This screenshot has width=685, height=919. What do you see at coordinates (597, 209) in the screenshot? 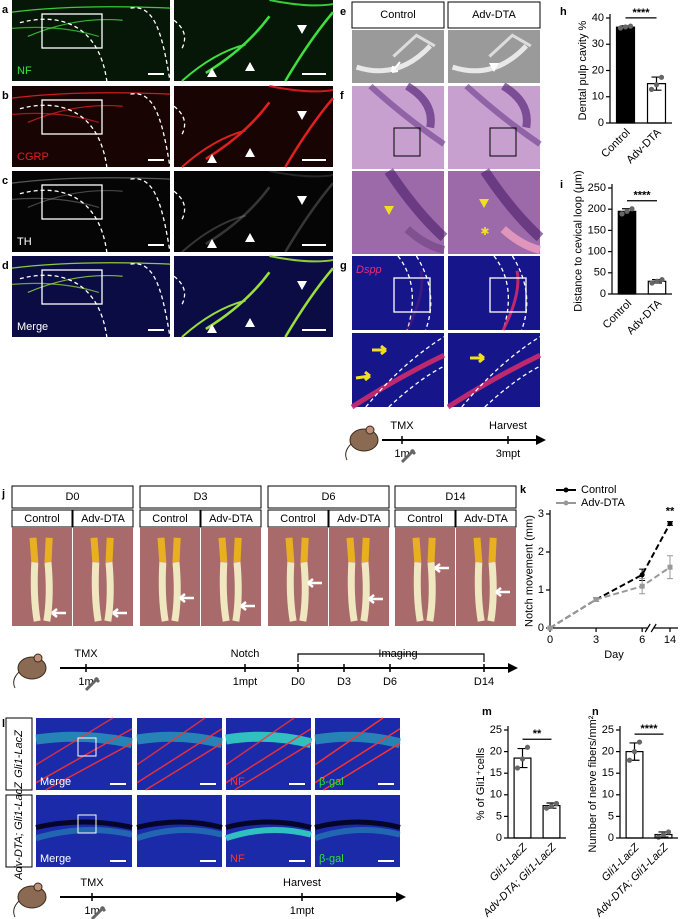
I see `y-tick-label: 200` at bounding box center [597, 209].